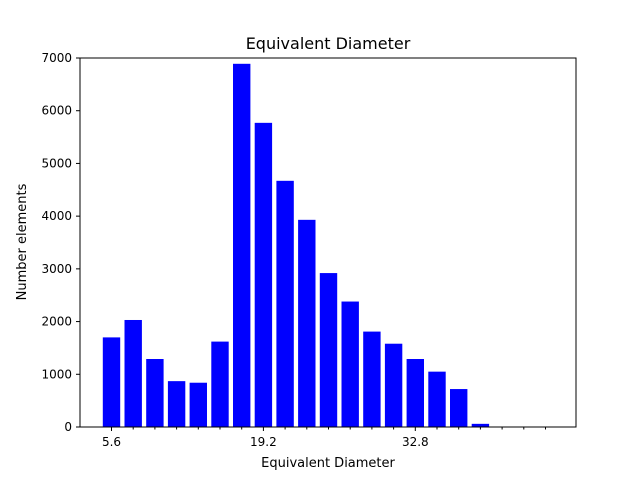 The height and width of the screenshot is (480, 640). Describe the element at coordinates (263, 442) in the screenshot. I see `x-tick-label: 19.2` at that location.